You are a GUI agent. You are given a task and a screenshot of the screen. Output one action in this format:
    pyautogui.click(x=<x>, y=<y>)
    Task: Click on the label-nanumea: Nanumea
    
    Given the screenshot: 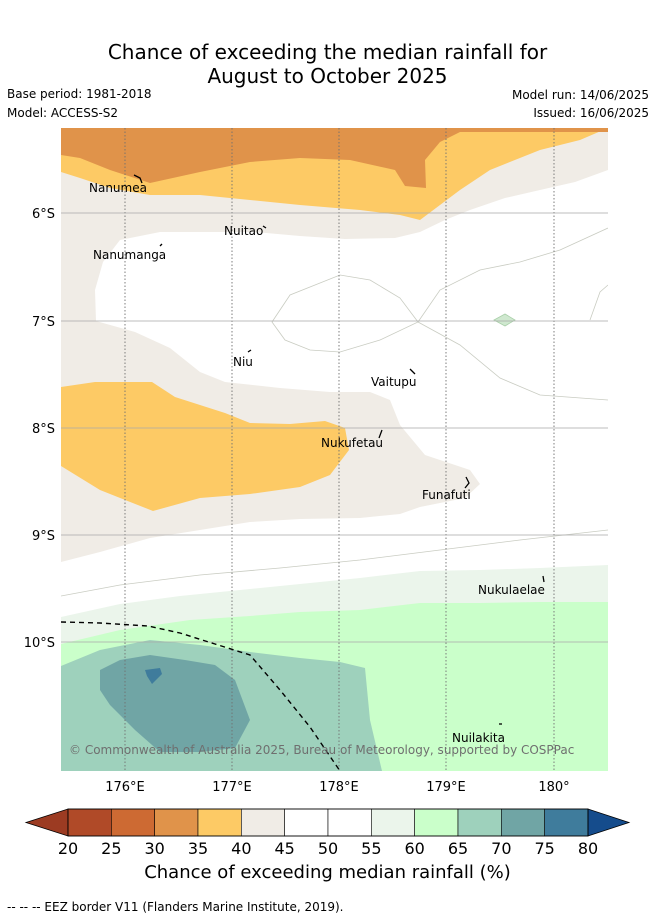 What is the action you would take?
    pyautogui.click(x=118, y=188)
    